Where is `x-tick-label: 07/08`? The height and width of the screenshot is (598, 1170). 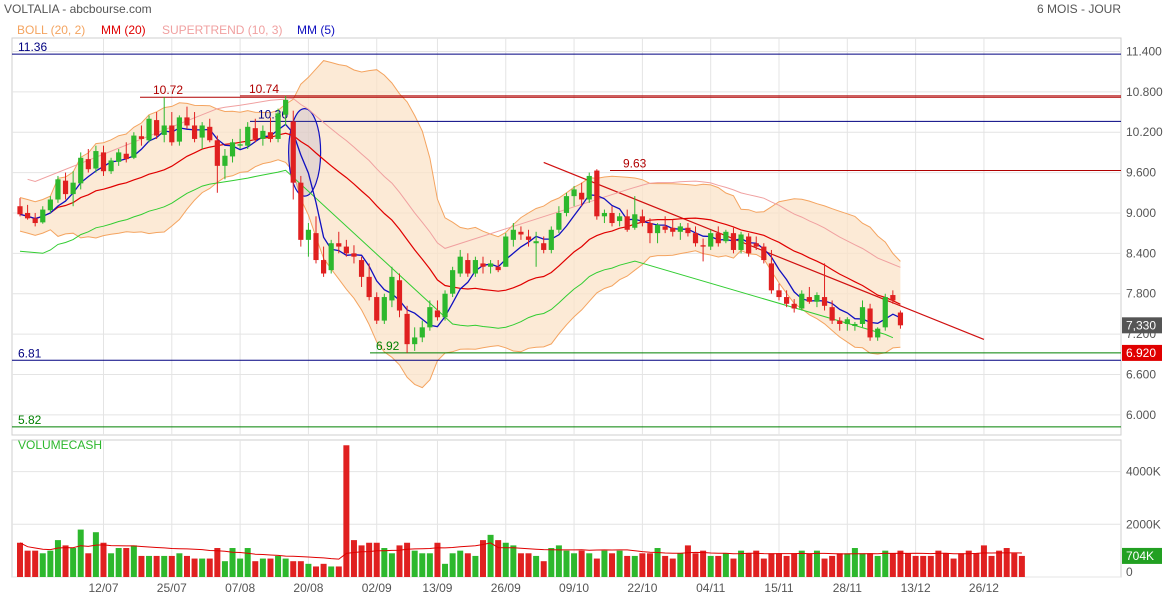
x-tick-label: 07/08 is located at coordinates (240, 588).